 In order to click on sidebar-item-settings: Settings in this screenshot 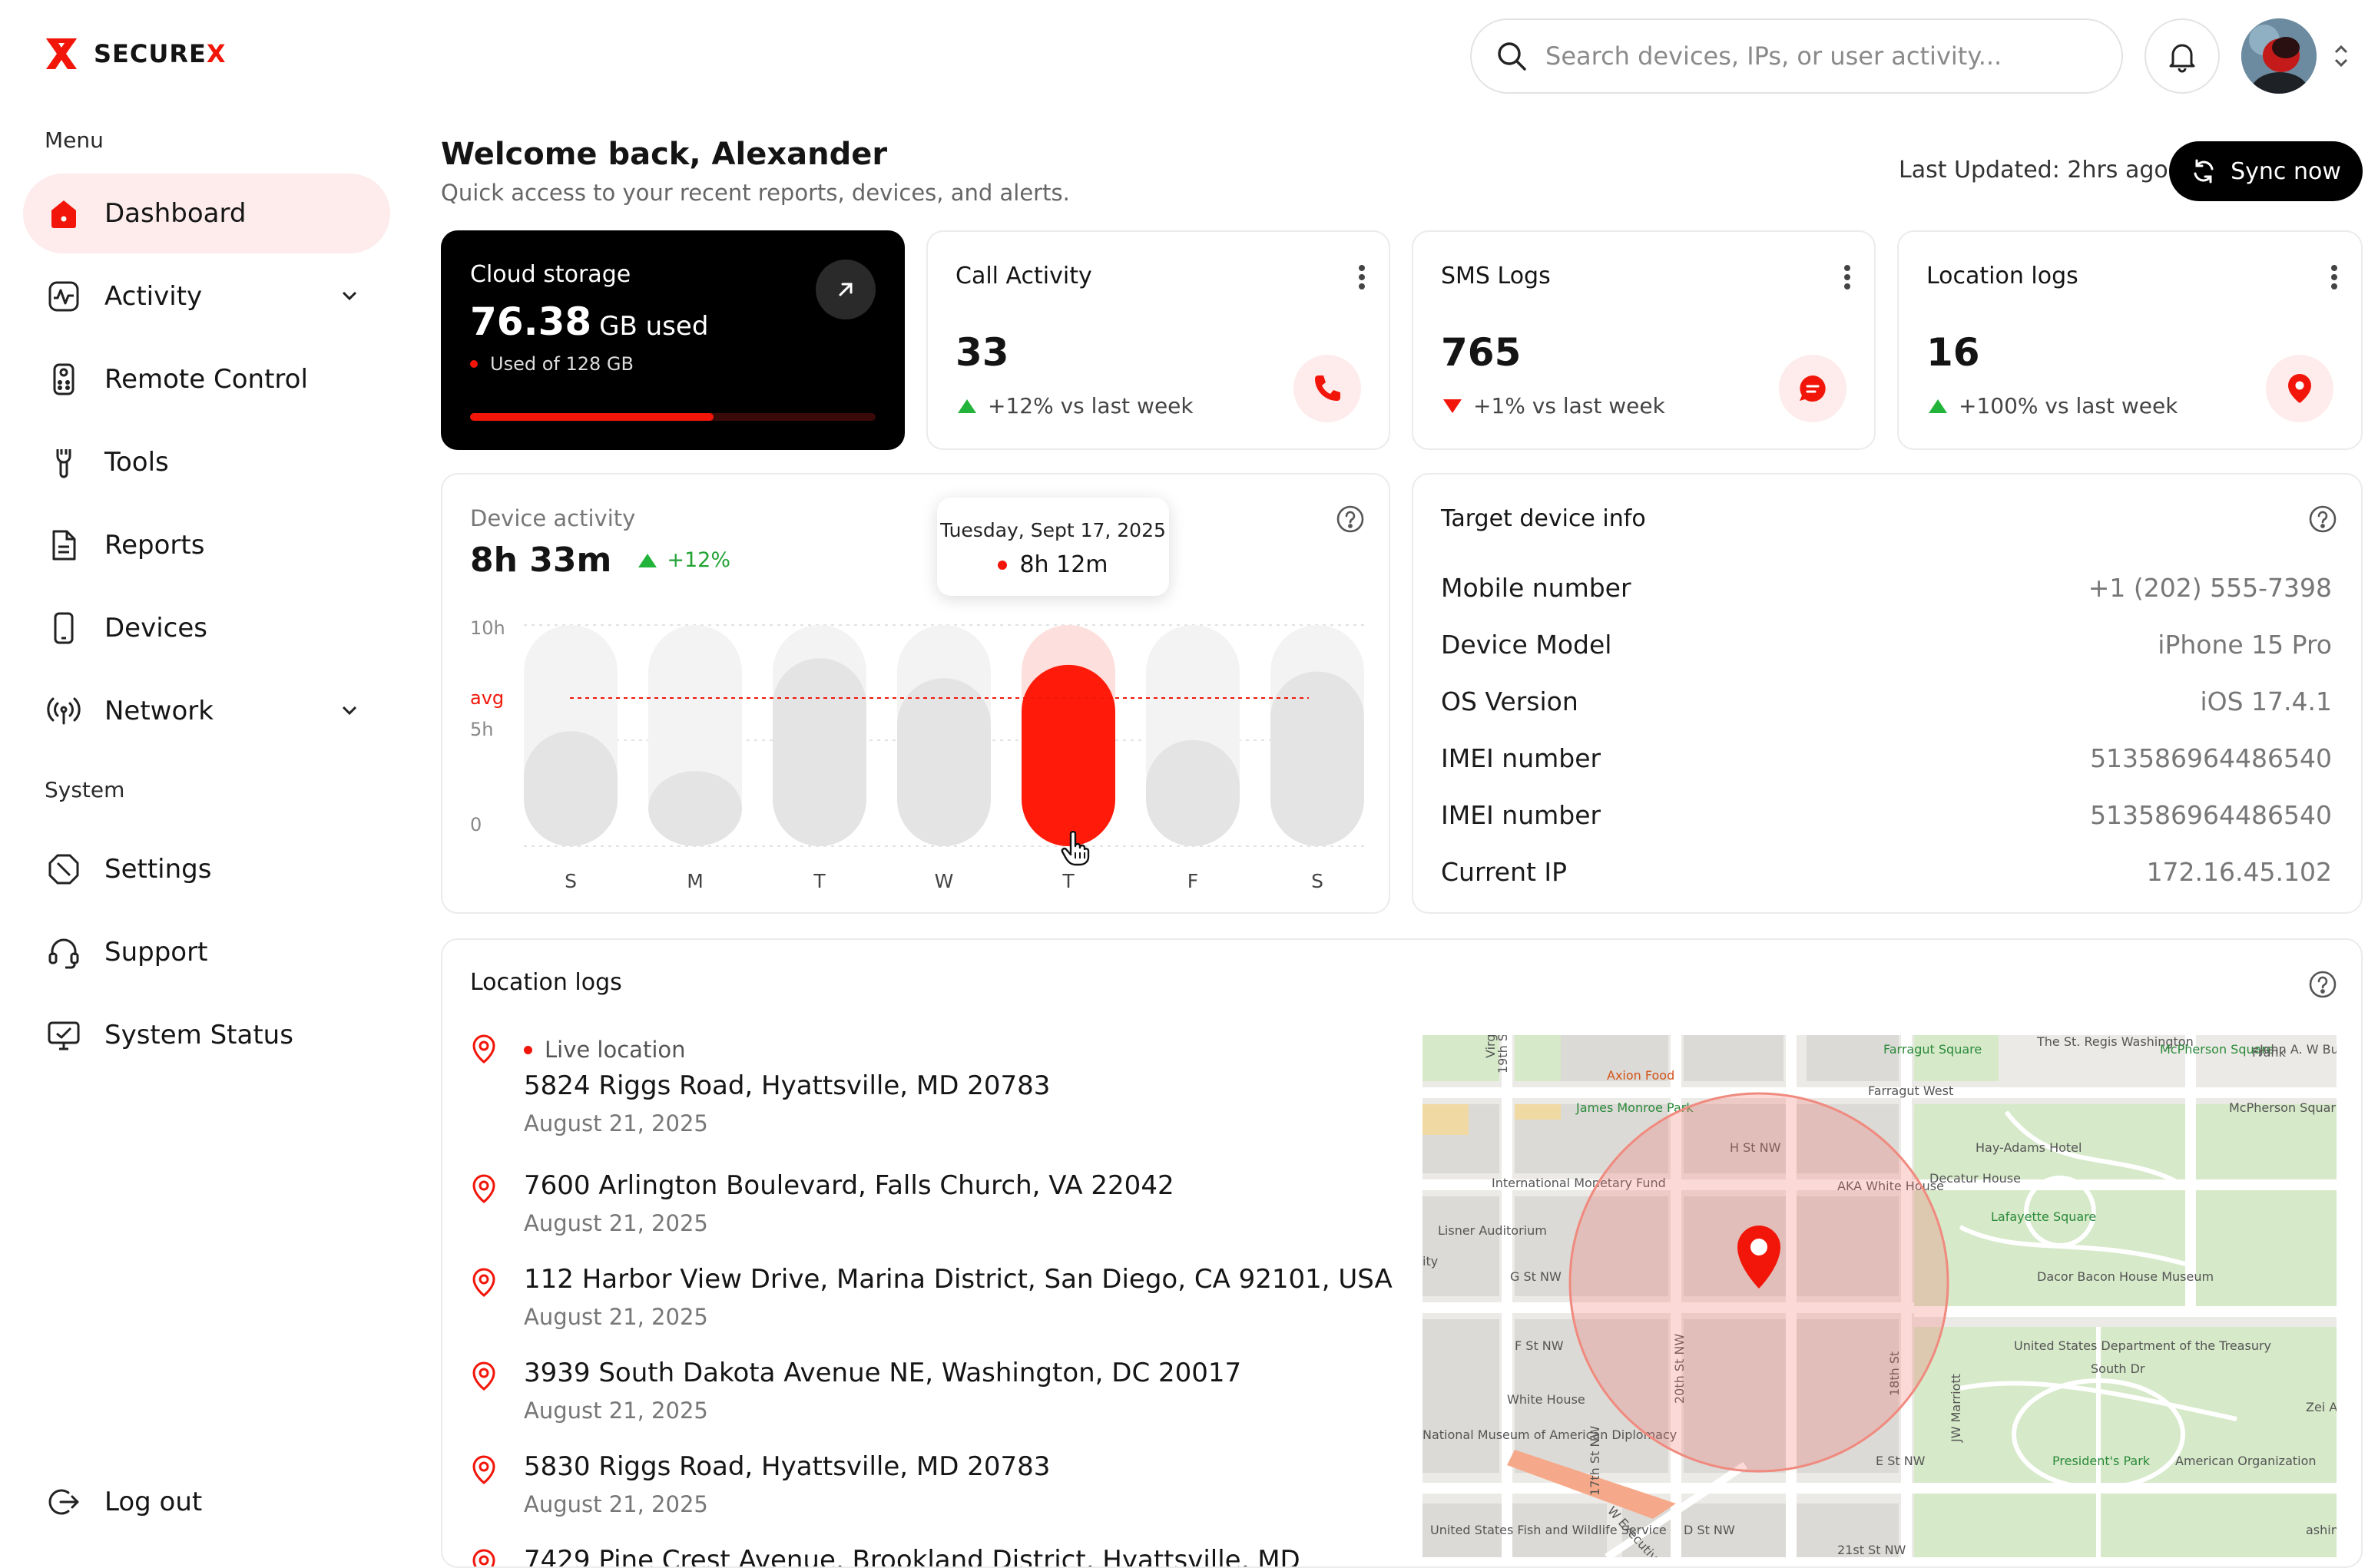, I will do `click(207, 869)`.